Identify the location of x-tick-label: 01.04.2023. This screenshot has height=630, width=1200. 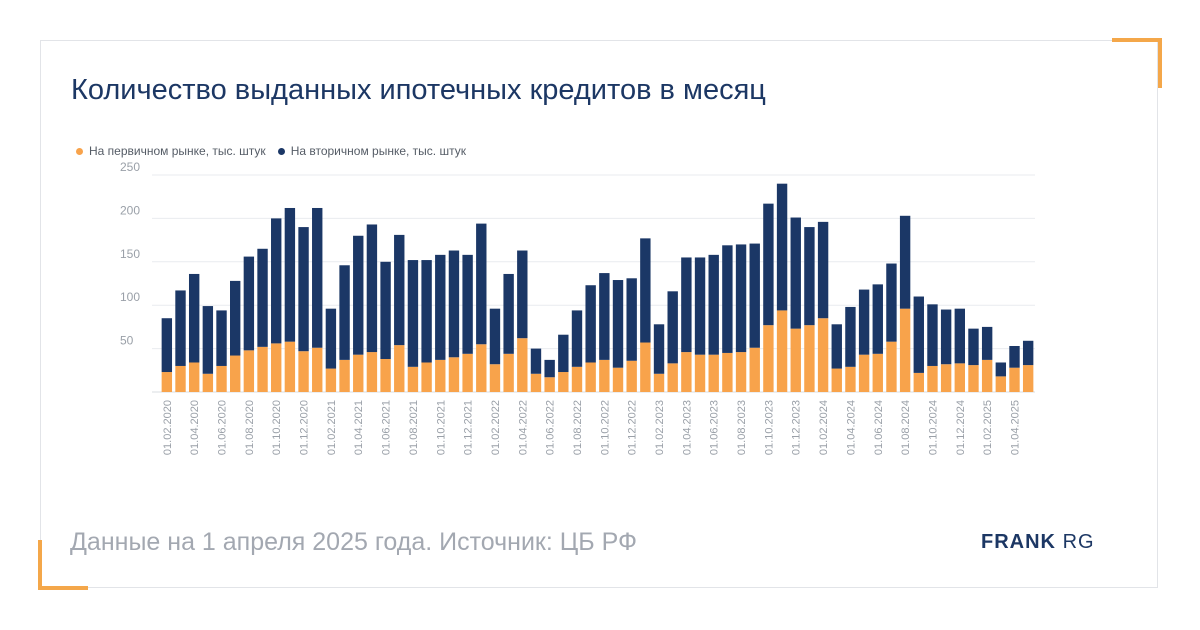
(687, 427).